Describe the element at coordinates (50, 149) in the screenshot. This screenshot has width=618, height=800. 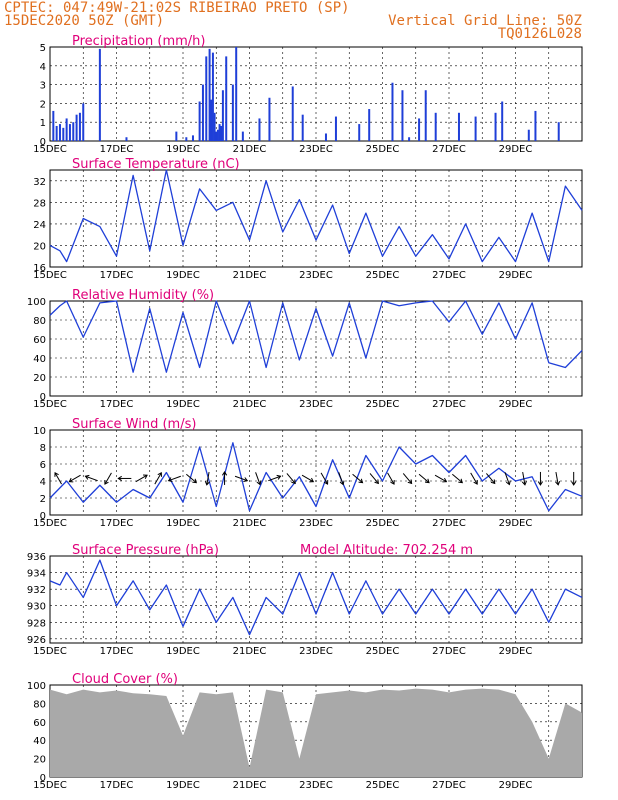
I see `precipitation-xtick: 15DEC` at that location.